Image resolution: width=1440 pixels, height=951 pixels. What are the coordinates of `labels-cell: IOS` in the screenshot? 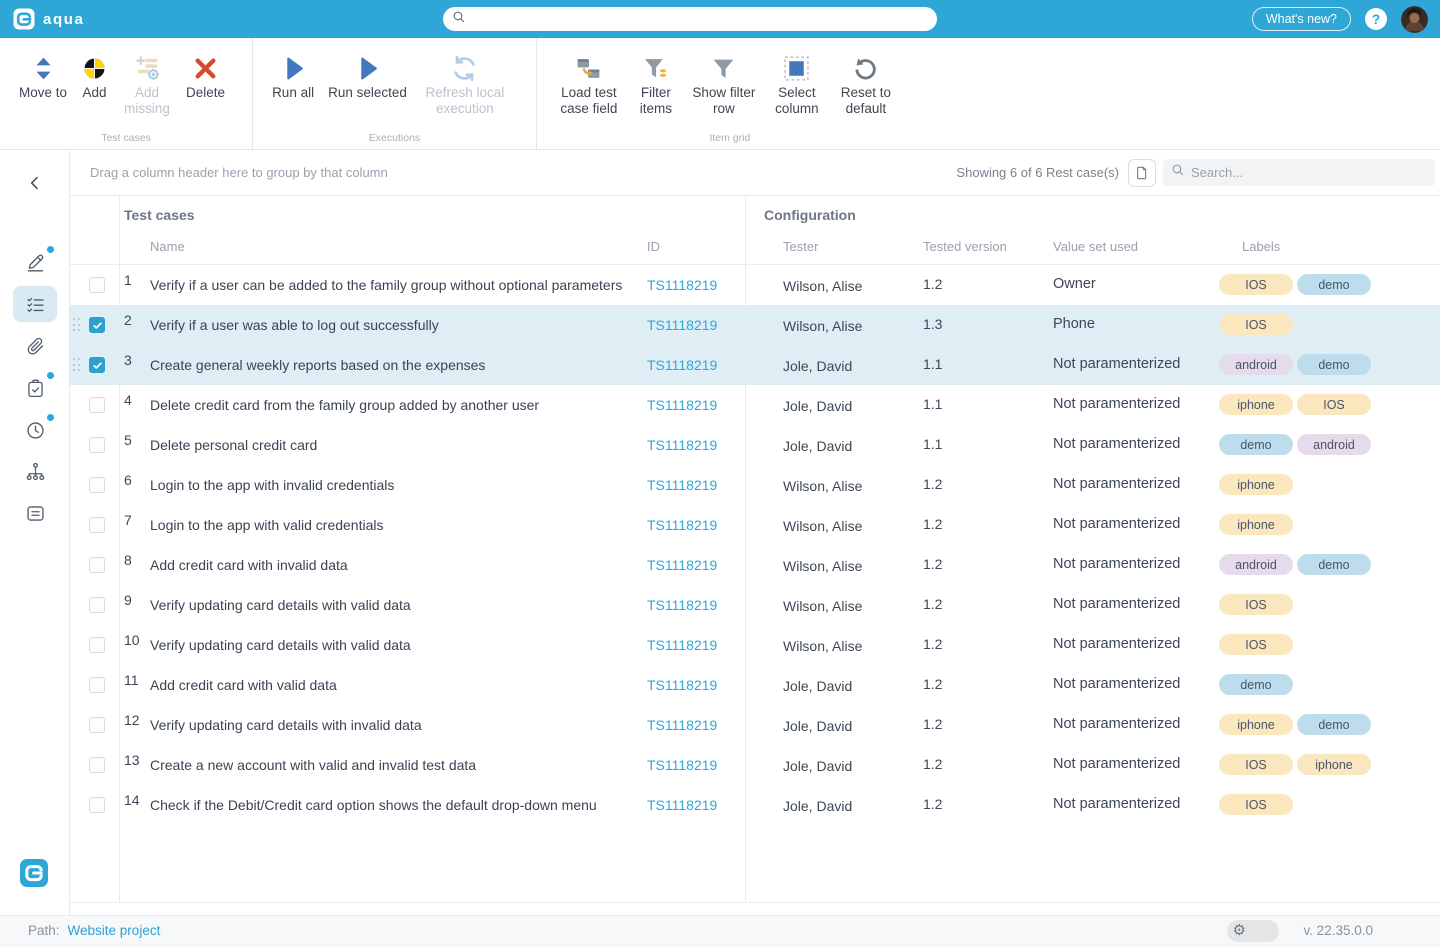 It's located at (1256, 644).